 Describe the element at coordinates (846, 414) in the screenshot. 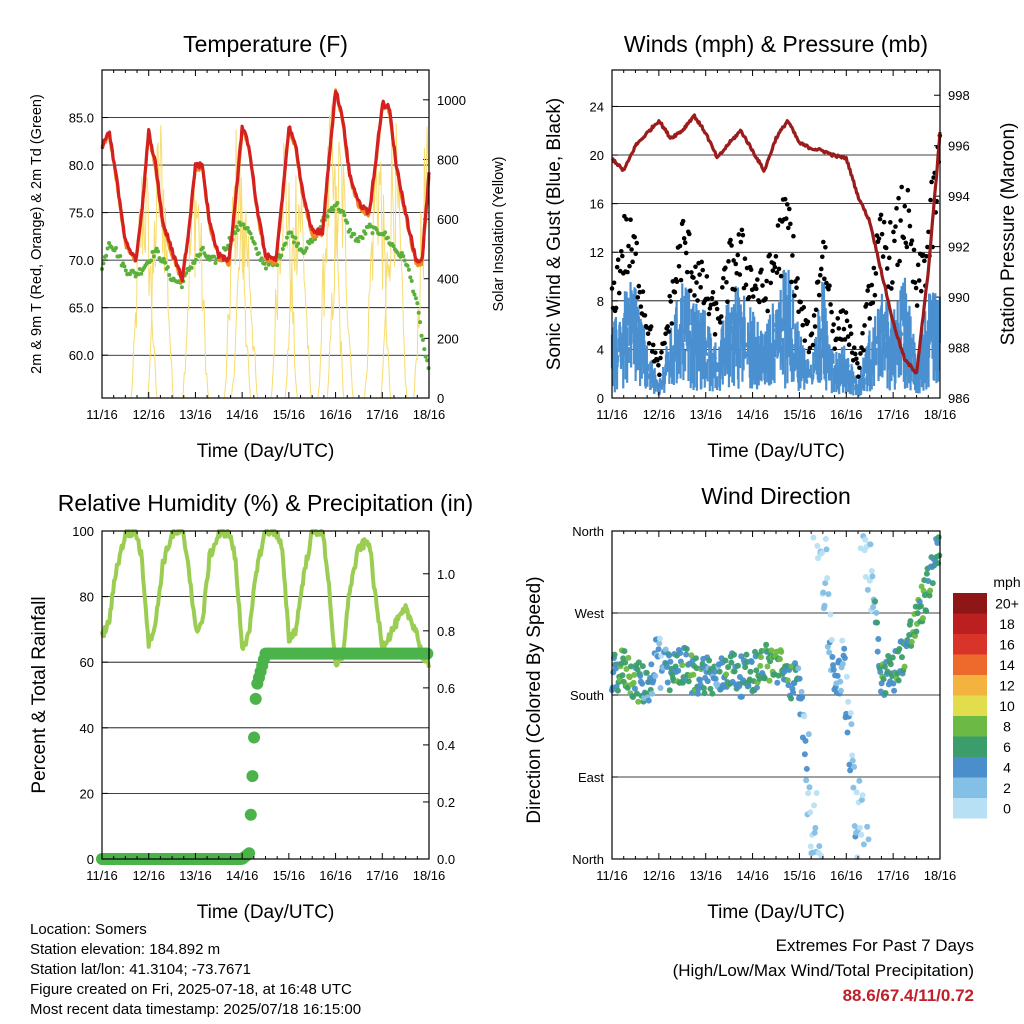

I see `wind-x-tick-label: 16/16` at that location.